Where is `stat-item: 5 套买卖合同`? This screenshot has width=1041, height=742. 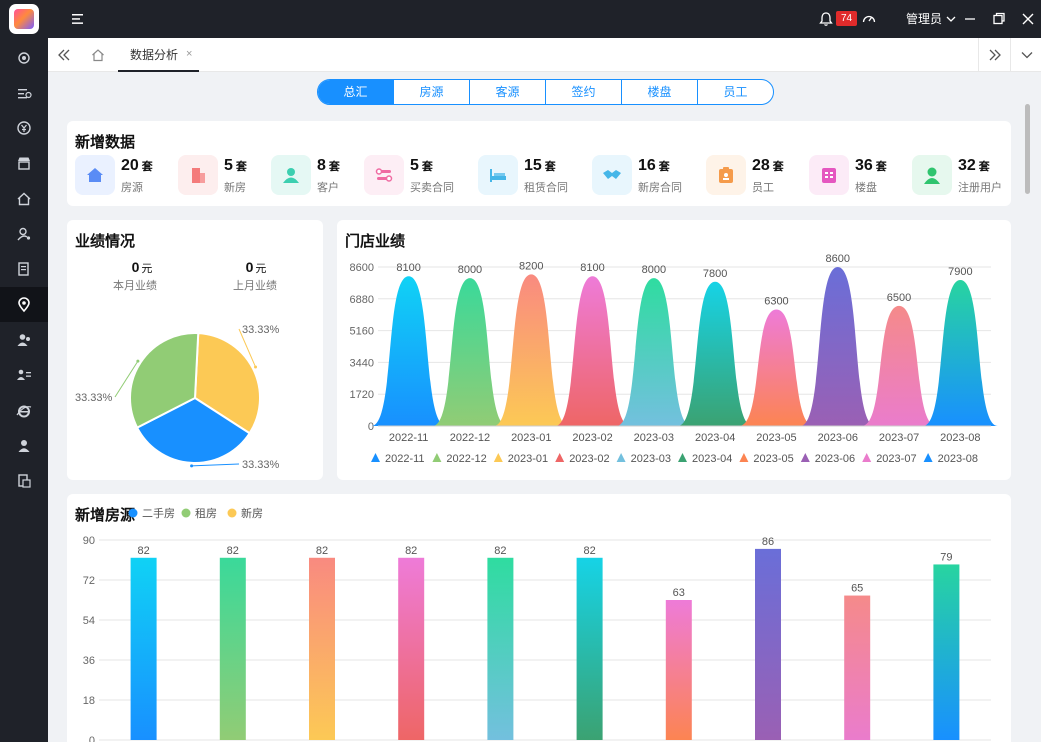 stat-item: 5 套买卖合同 is located at coordinates (412, 177).